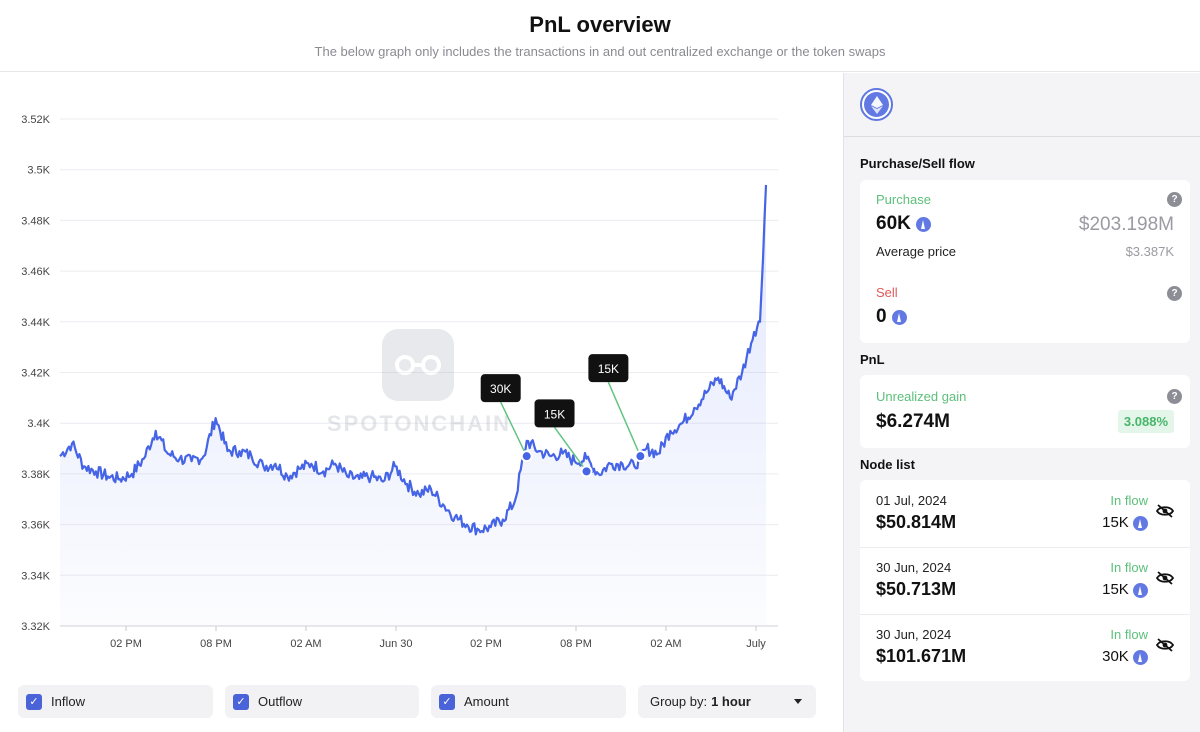 The image size is (1200, 732). Describe the element at coordinates (1149, 251) in the screenshot. I see `avg-price-value: $3.387K` at that location.